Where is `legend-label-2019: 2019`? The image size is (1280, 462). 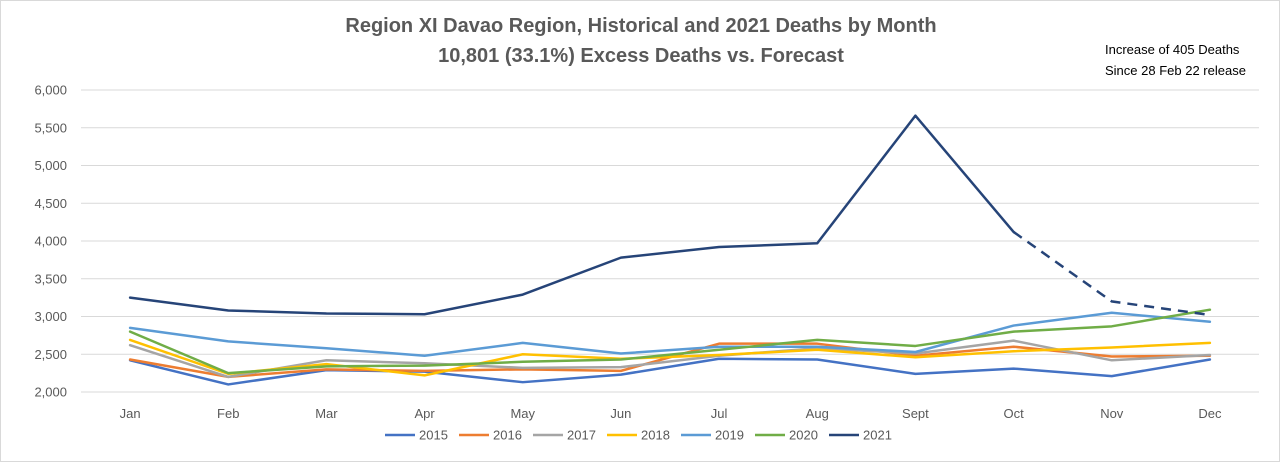 legend-label-2019: 2019 is located at coordinates (729, 435).